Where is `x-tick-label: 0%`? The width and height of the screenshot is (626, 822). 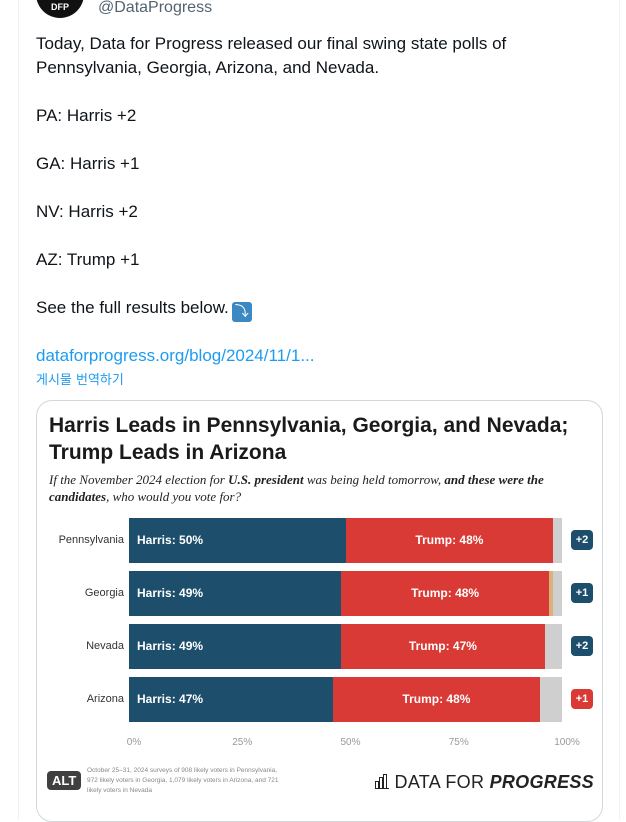 x-tick-label: 0% is located at coordinates (134, 742).